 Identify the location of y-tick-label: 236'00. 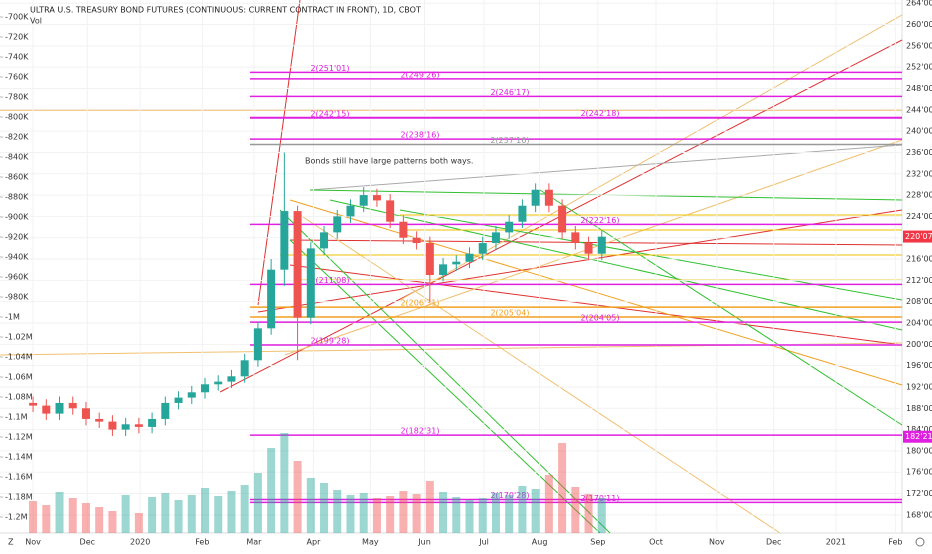
(919, 152).